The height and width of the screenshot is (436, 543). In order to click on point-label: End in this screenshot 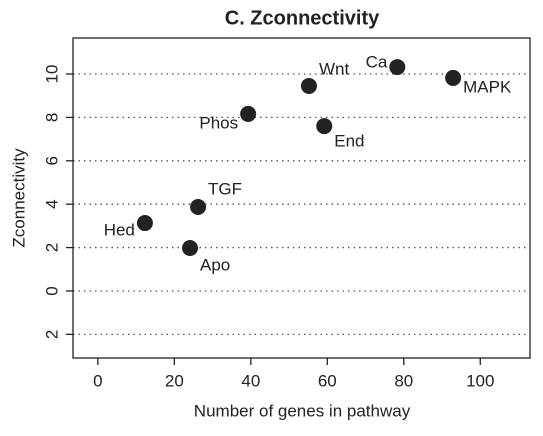, I will do `click(349, 141)`.